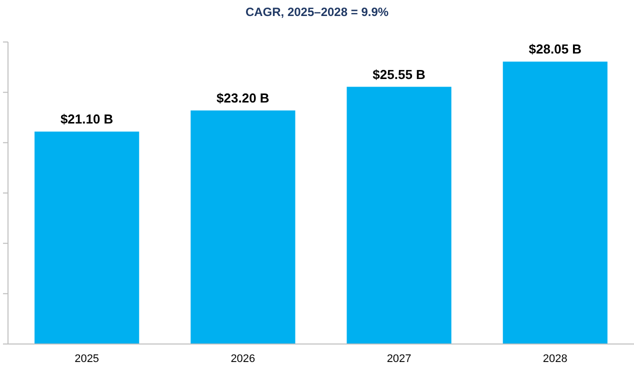 This screenshot has width=634, height=370. I want to click on x-tick-label: 2028, so click(555, 359).